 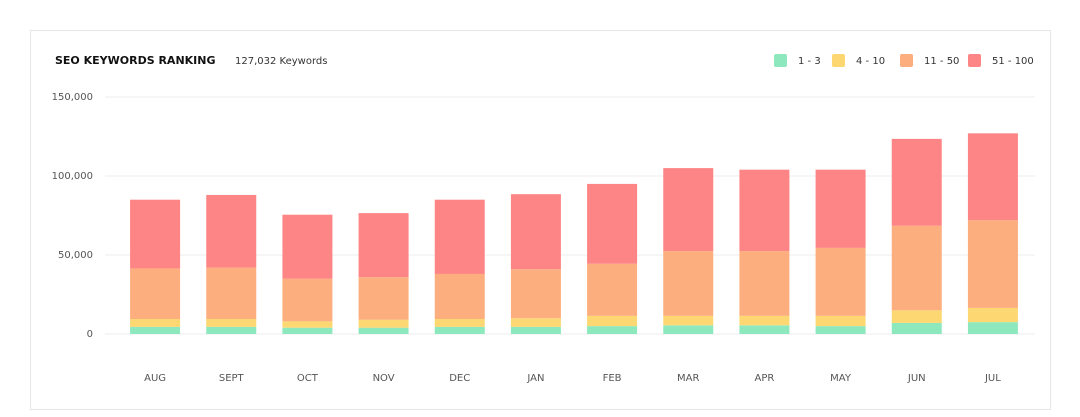 I want to click on x-tick-label: OCT, so click(x=308, y=378).